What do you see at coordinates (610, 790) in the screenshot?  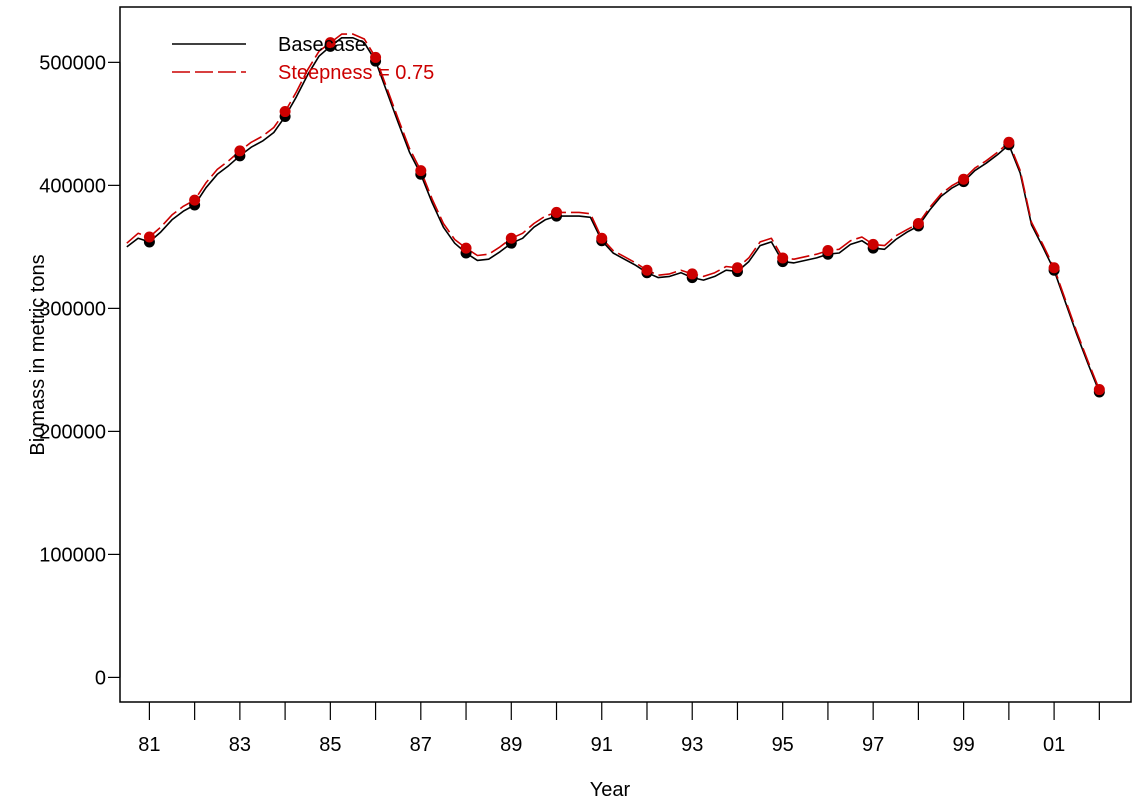 I see `x-axis-label: Year` at bounding box center [610, 790].